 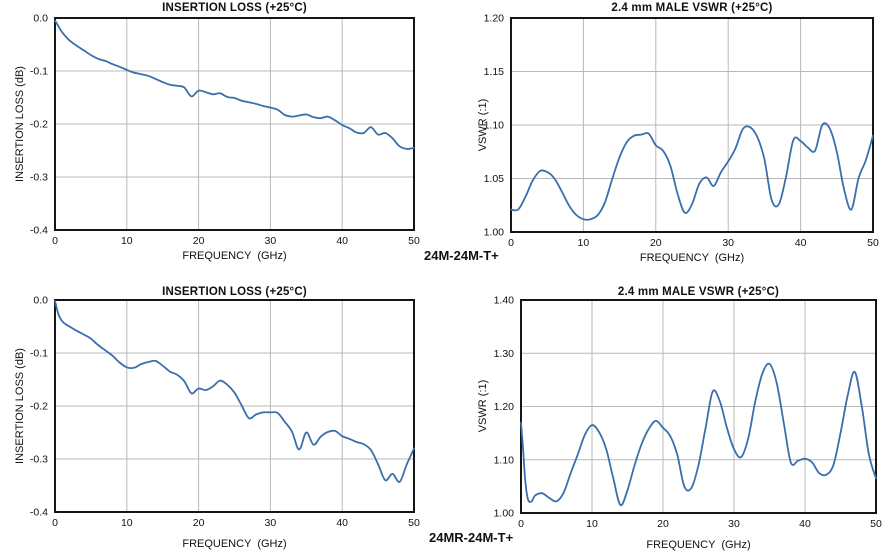 What do you see at coordinates (504, 354) in the screenshot?
I see `svg-text: 1.30` at bounding box center [504, 354].